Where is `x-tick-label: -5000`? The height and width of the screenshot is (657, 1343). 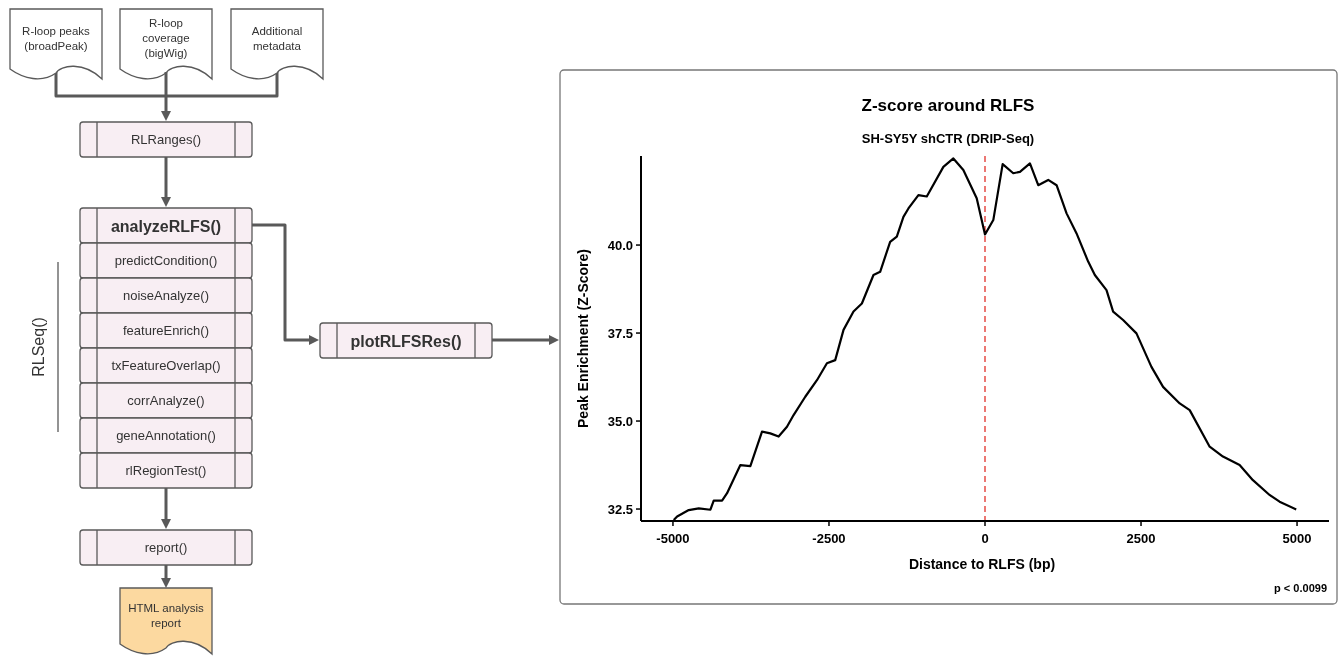
x-tick-label: -5000 is located at coordinates (673, 538).